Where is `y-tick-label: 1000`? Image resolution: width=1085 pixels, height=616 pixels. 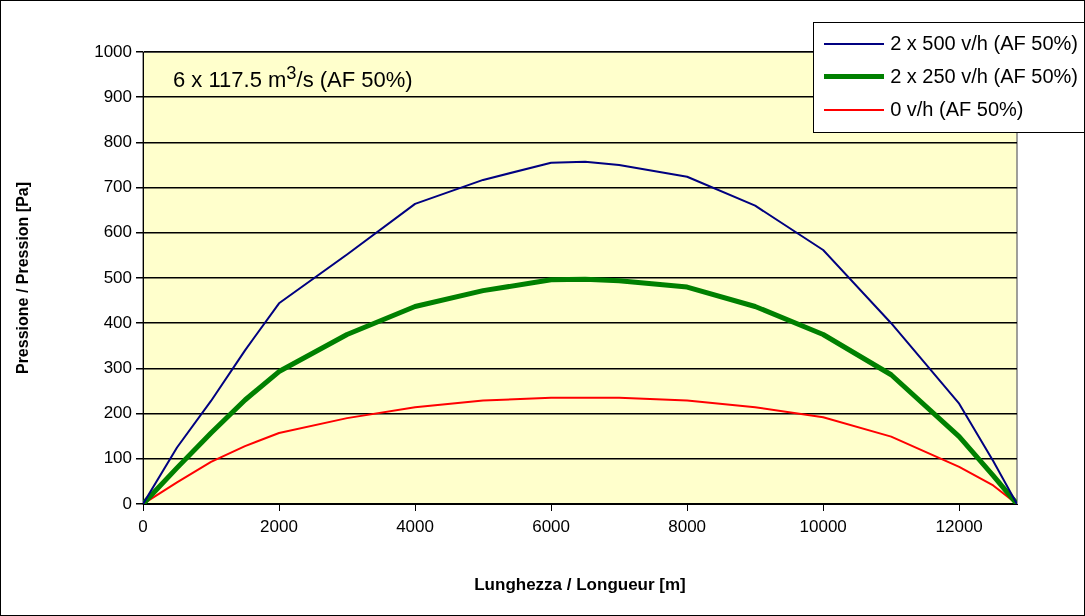
y-tick-label: 1000 is located at coordinates (113, 51).